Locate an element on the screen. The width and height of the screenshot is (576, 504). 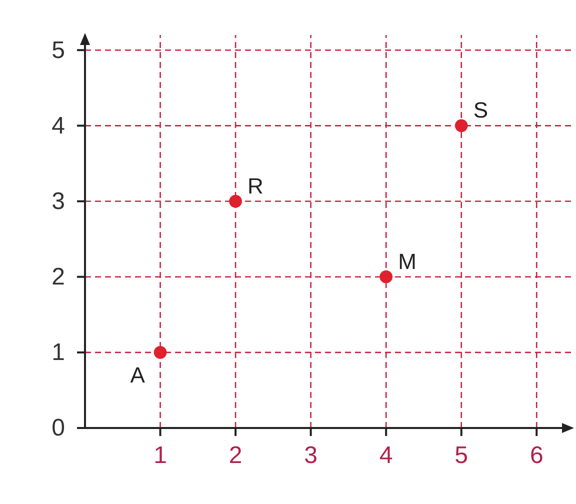
x-tick-label: 1 is located at coordinates (160, 456).